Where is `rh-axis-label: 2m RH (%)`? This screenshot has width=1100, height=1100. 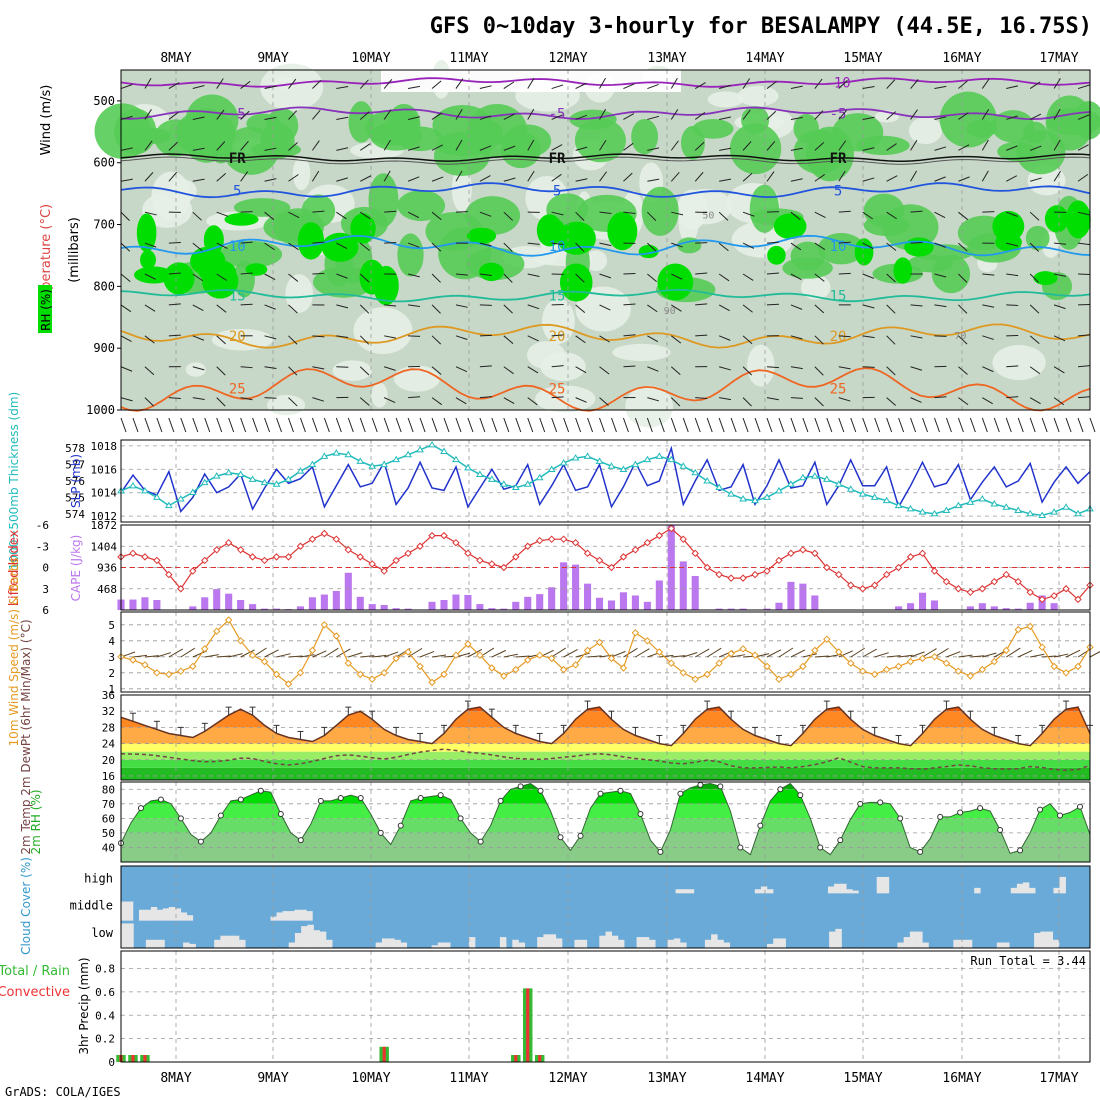 rh-axis-label: 2m RH (%) is located at coordinates (36, 821).